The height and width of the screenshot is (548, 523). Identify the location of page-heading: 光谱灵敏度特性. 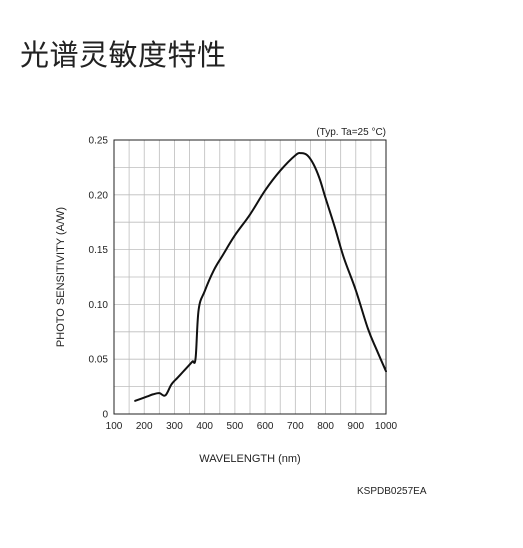
(123, 55).